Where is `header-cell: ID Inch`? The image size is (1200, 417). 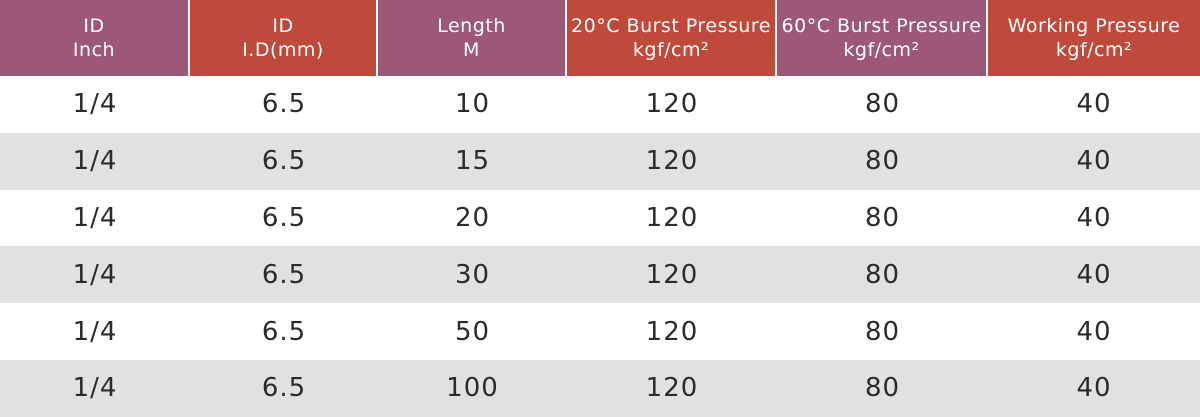 header-cell: ID Inch is located at coordinates (95, 38).